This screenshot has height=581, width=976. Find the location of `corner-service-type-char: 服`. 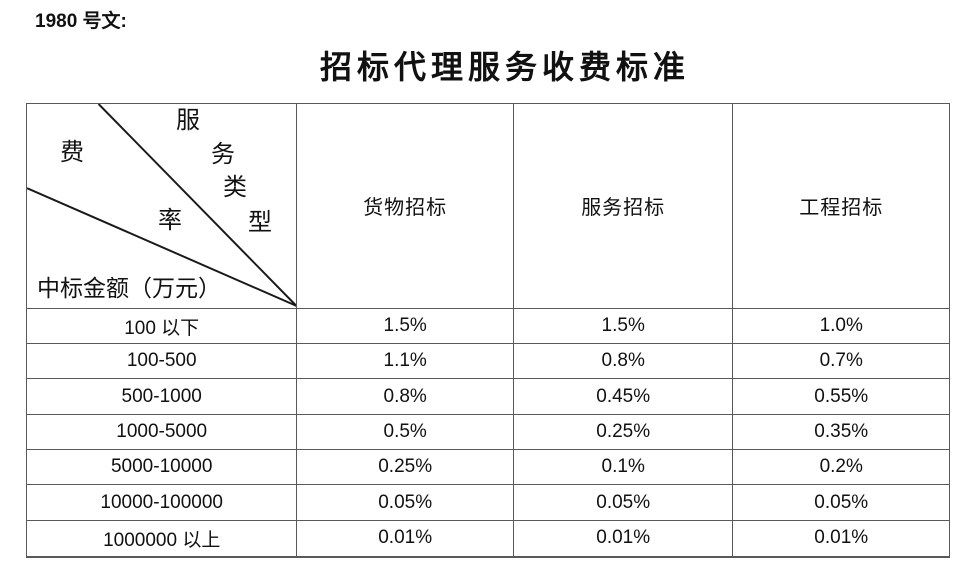

corner-service-type-char: 服 is located at coordinates (188, 121).